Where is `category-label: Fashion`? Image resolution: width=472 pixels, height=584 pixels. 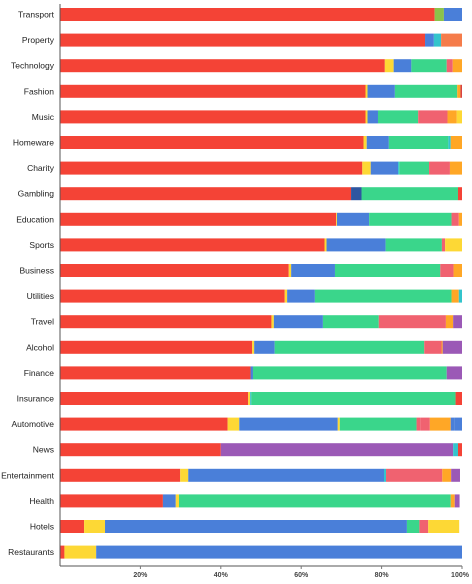 category-label: Fashion is located at coordinates (39, 91).